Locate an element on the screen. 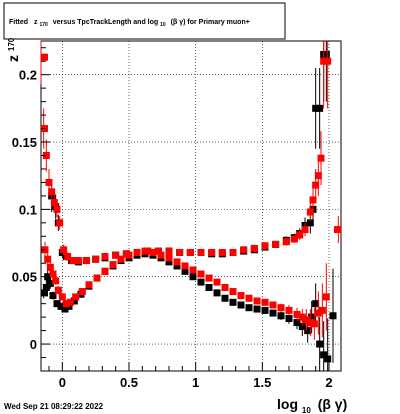 The width and height of the screenshot is (400, 414). x-axis-title-sub: 10 is located at coordinates (306, 410).